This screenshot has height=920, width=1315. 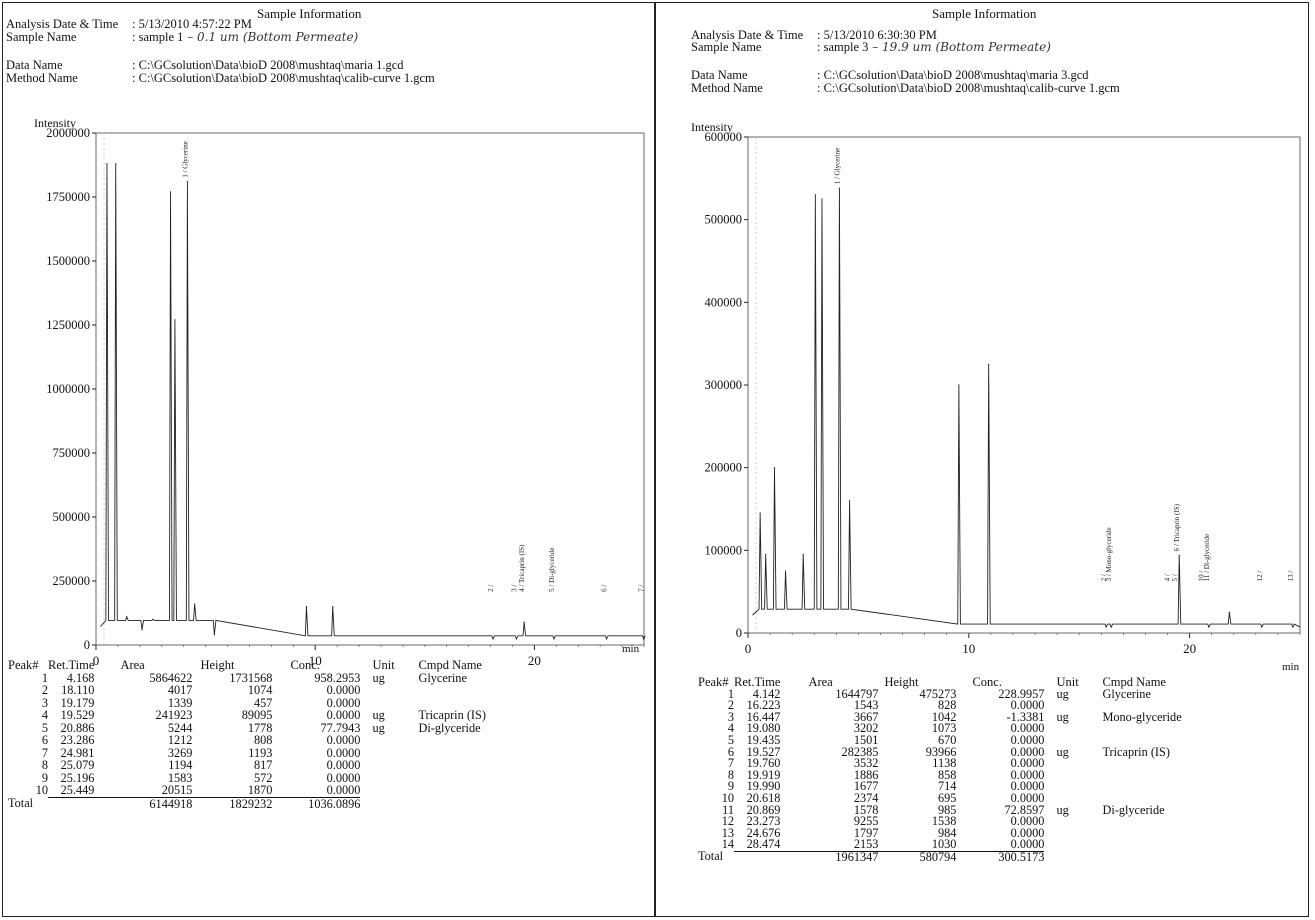 What do you see at coordinates (1201, 576) in the screenshot?
I see `peak-label: 10 /` at bounding box center [1201, 576].